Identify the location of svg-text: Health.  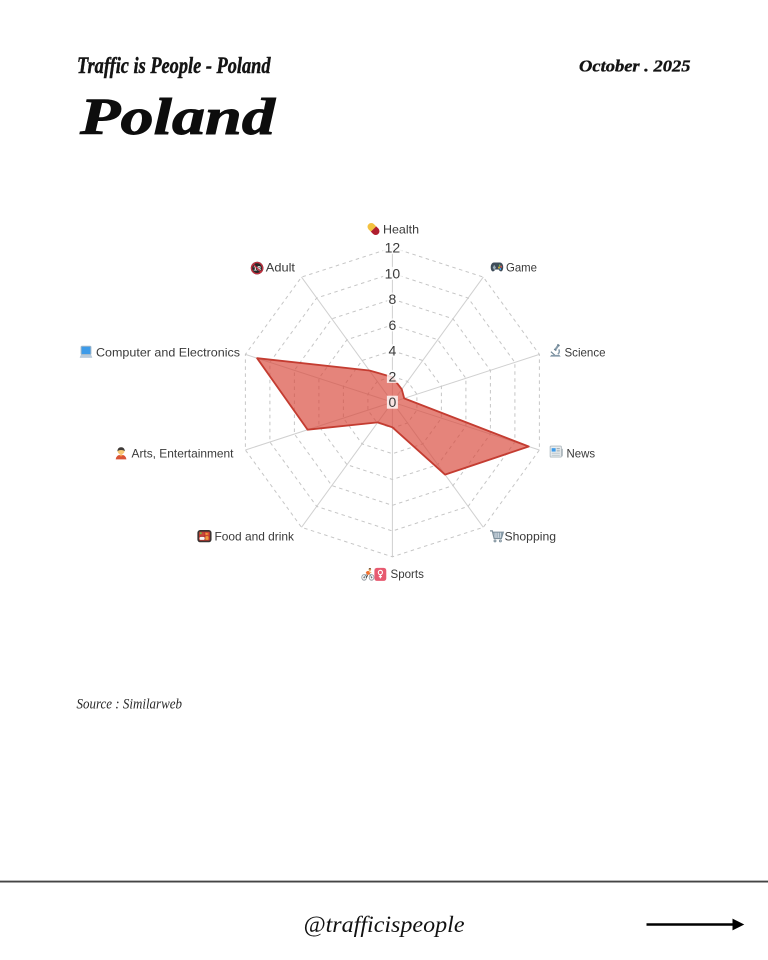
(401, 229).